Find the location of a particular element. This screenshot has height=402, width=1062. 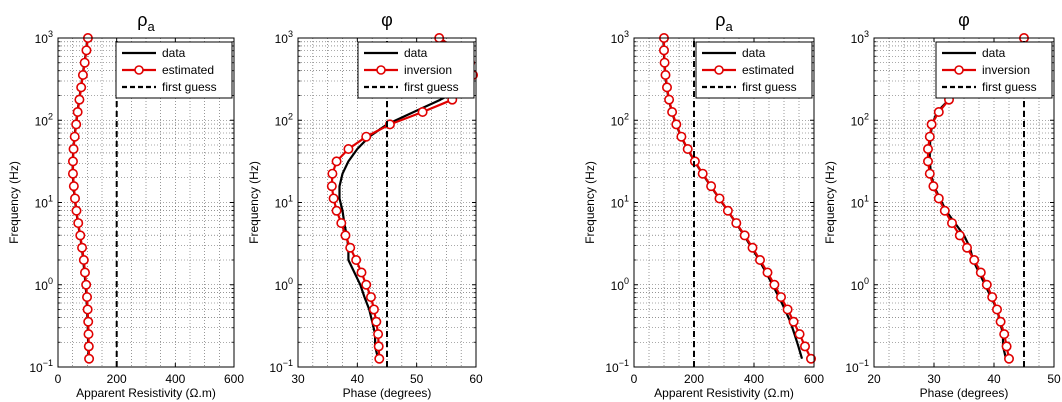

legend: data estimated first guess is located at coordinates (174, 70).